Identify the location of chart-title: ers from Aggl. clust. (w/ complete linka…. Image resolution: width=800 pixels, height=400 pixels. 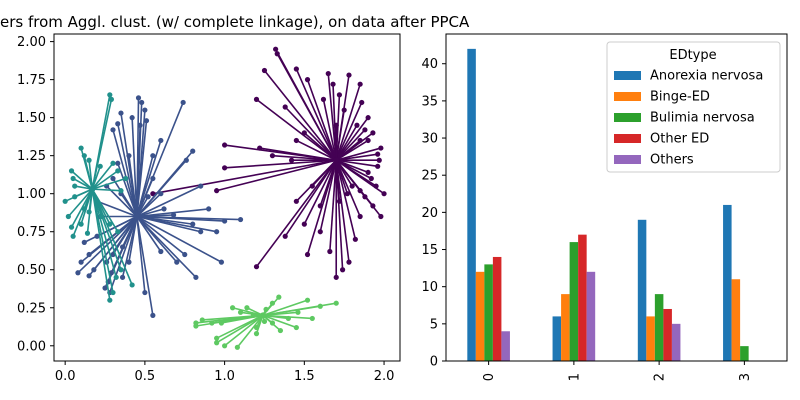
(235, 22).